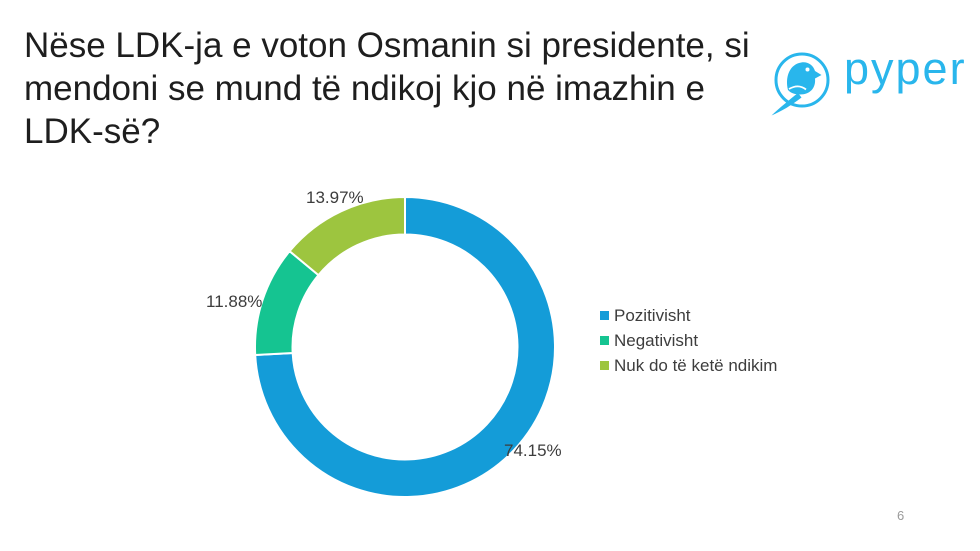 Image resolution: width=980 pixels, height=551 pixels. I want to click on page-number: 6, so click(901, 515).